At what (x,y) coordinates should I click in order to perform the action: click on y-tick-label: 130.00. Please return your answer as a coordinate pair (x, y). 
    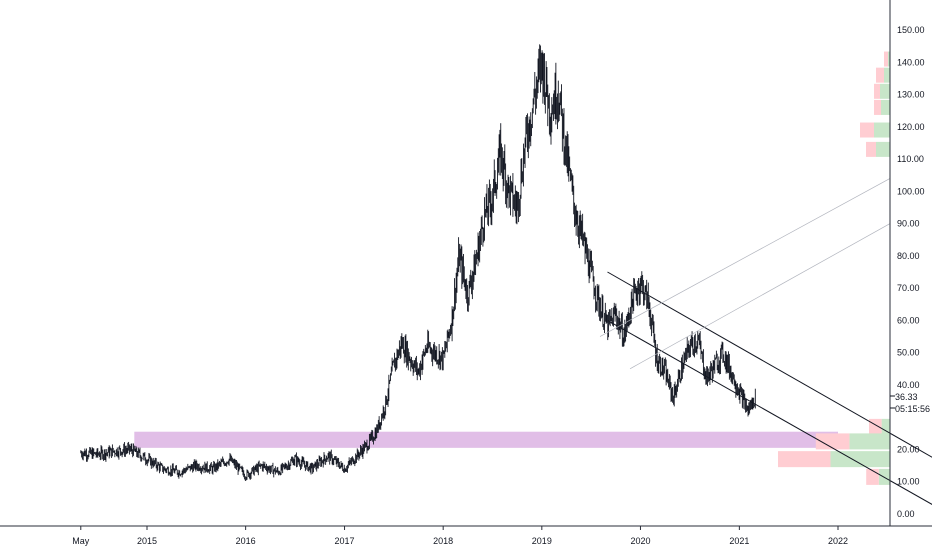
    Looking at the image, I should click on (911, 95).